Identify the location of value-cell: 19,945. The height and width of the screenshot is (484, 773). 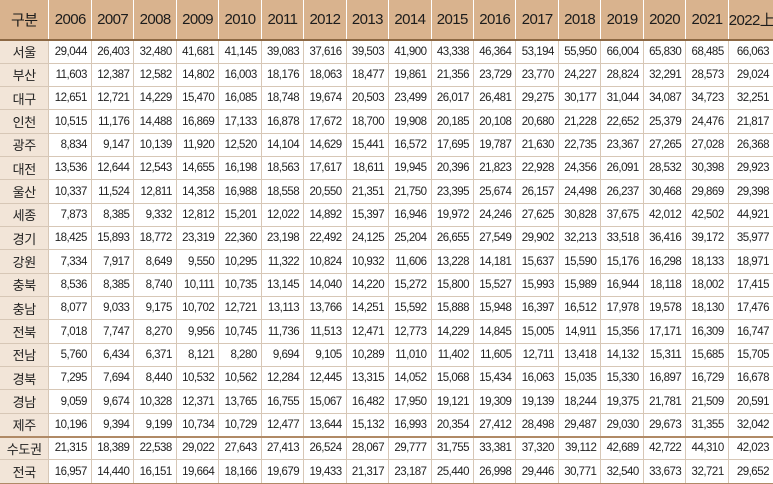
(410, 168).